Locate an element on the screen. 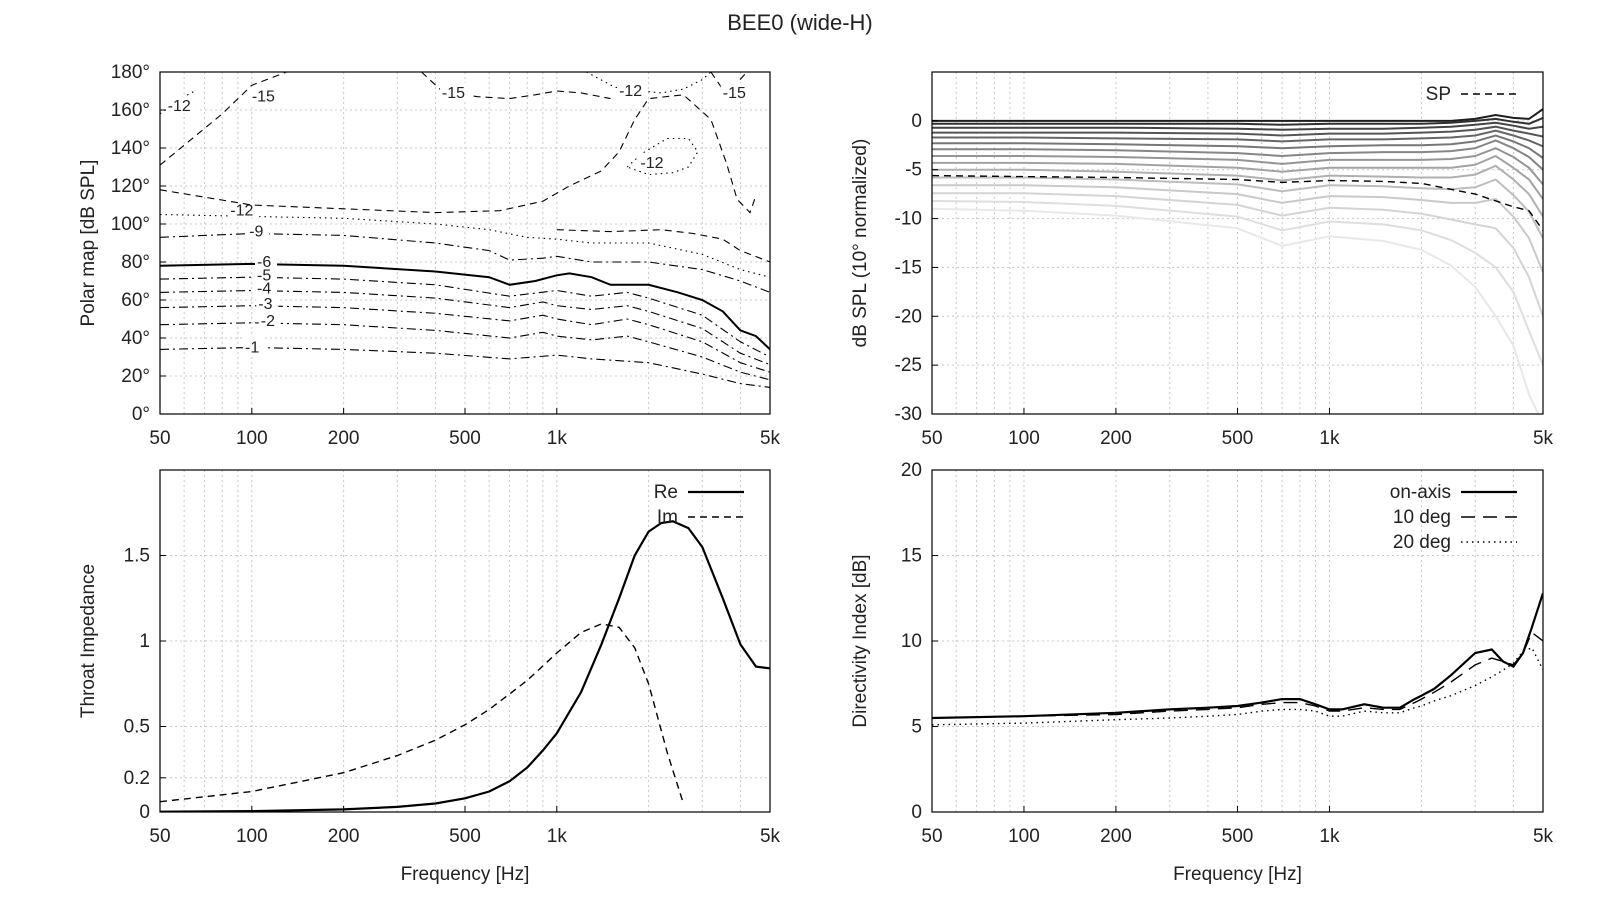 The height and width of the screenshot is (900, 1600). contour-label-3: -4 is located at coordinates (264, 289).